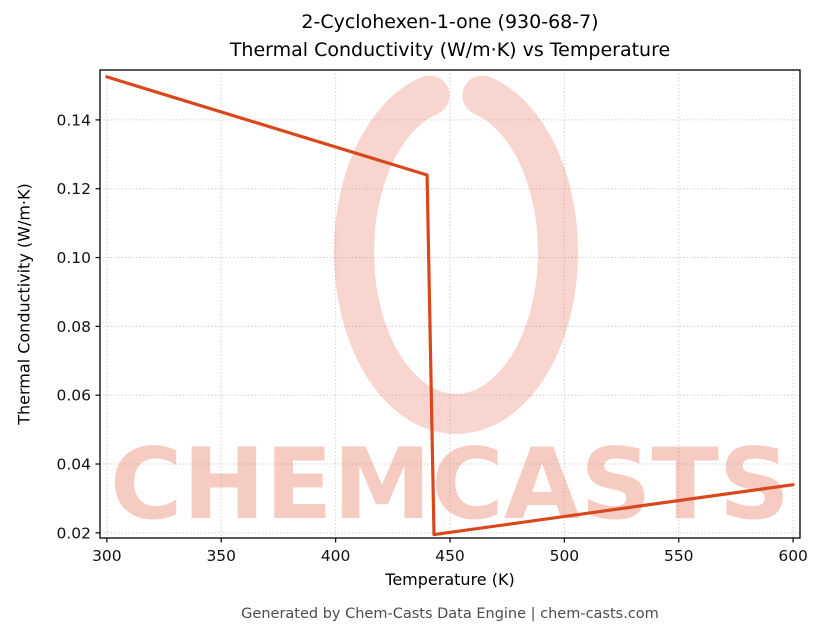  I want to click on y-tick-label: 0.06, so click(73, 396).